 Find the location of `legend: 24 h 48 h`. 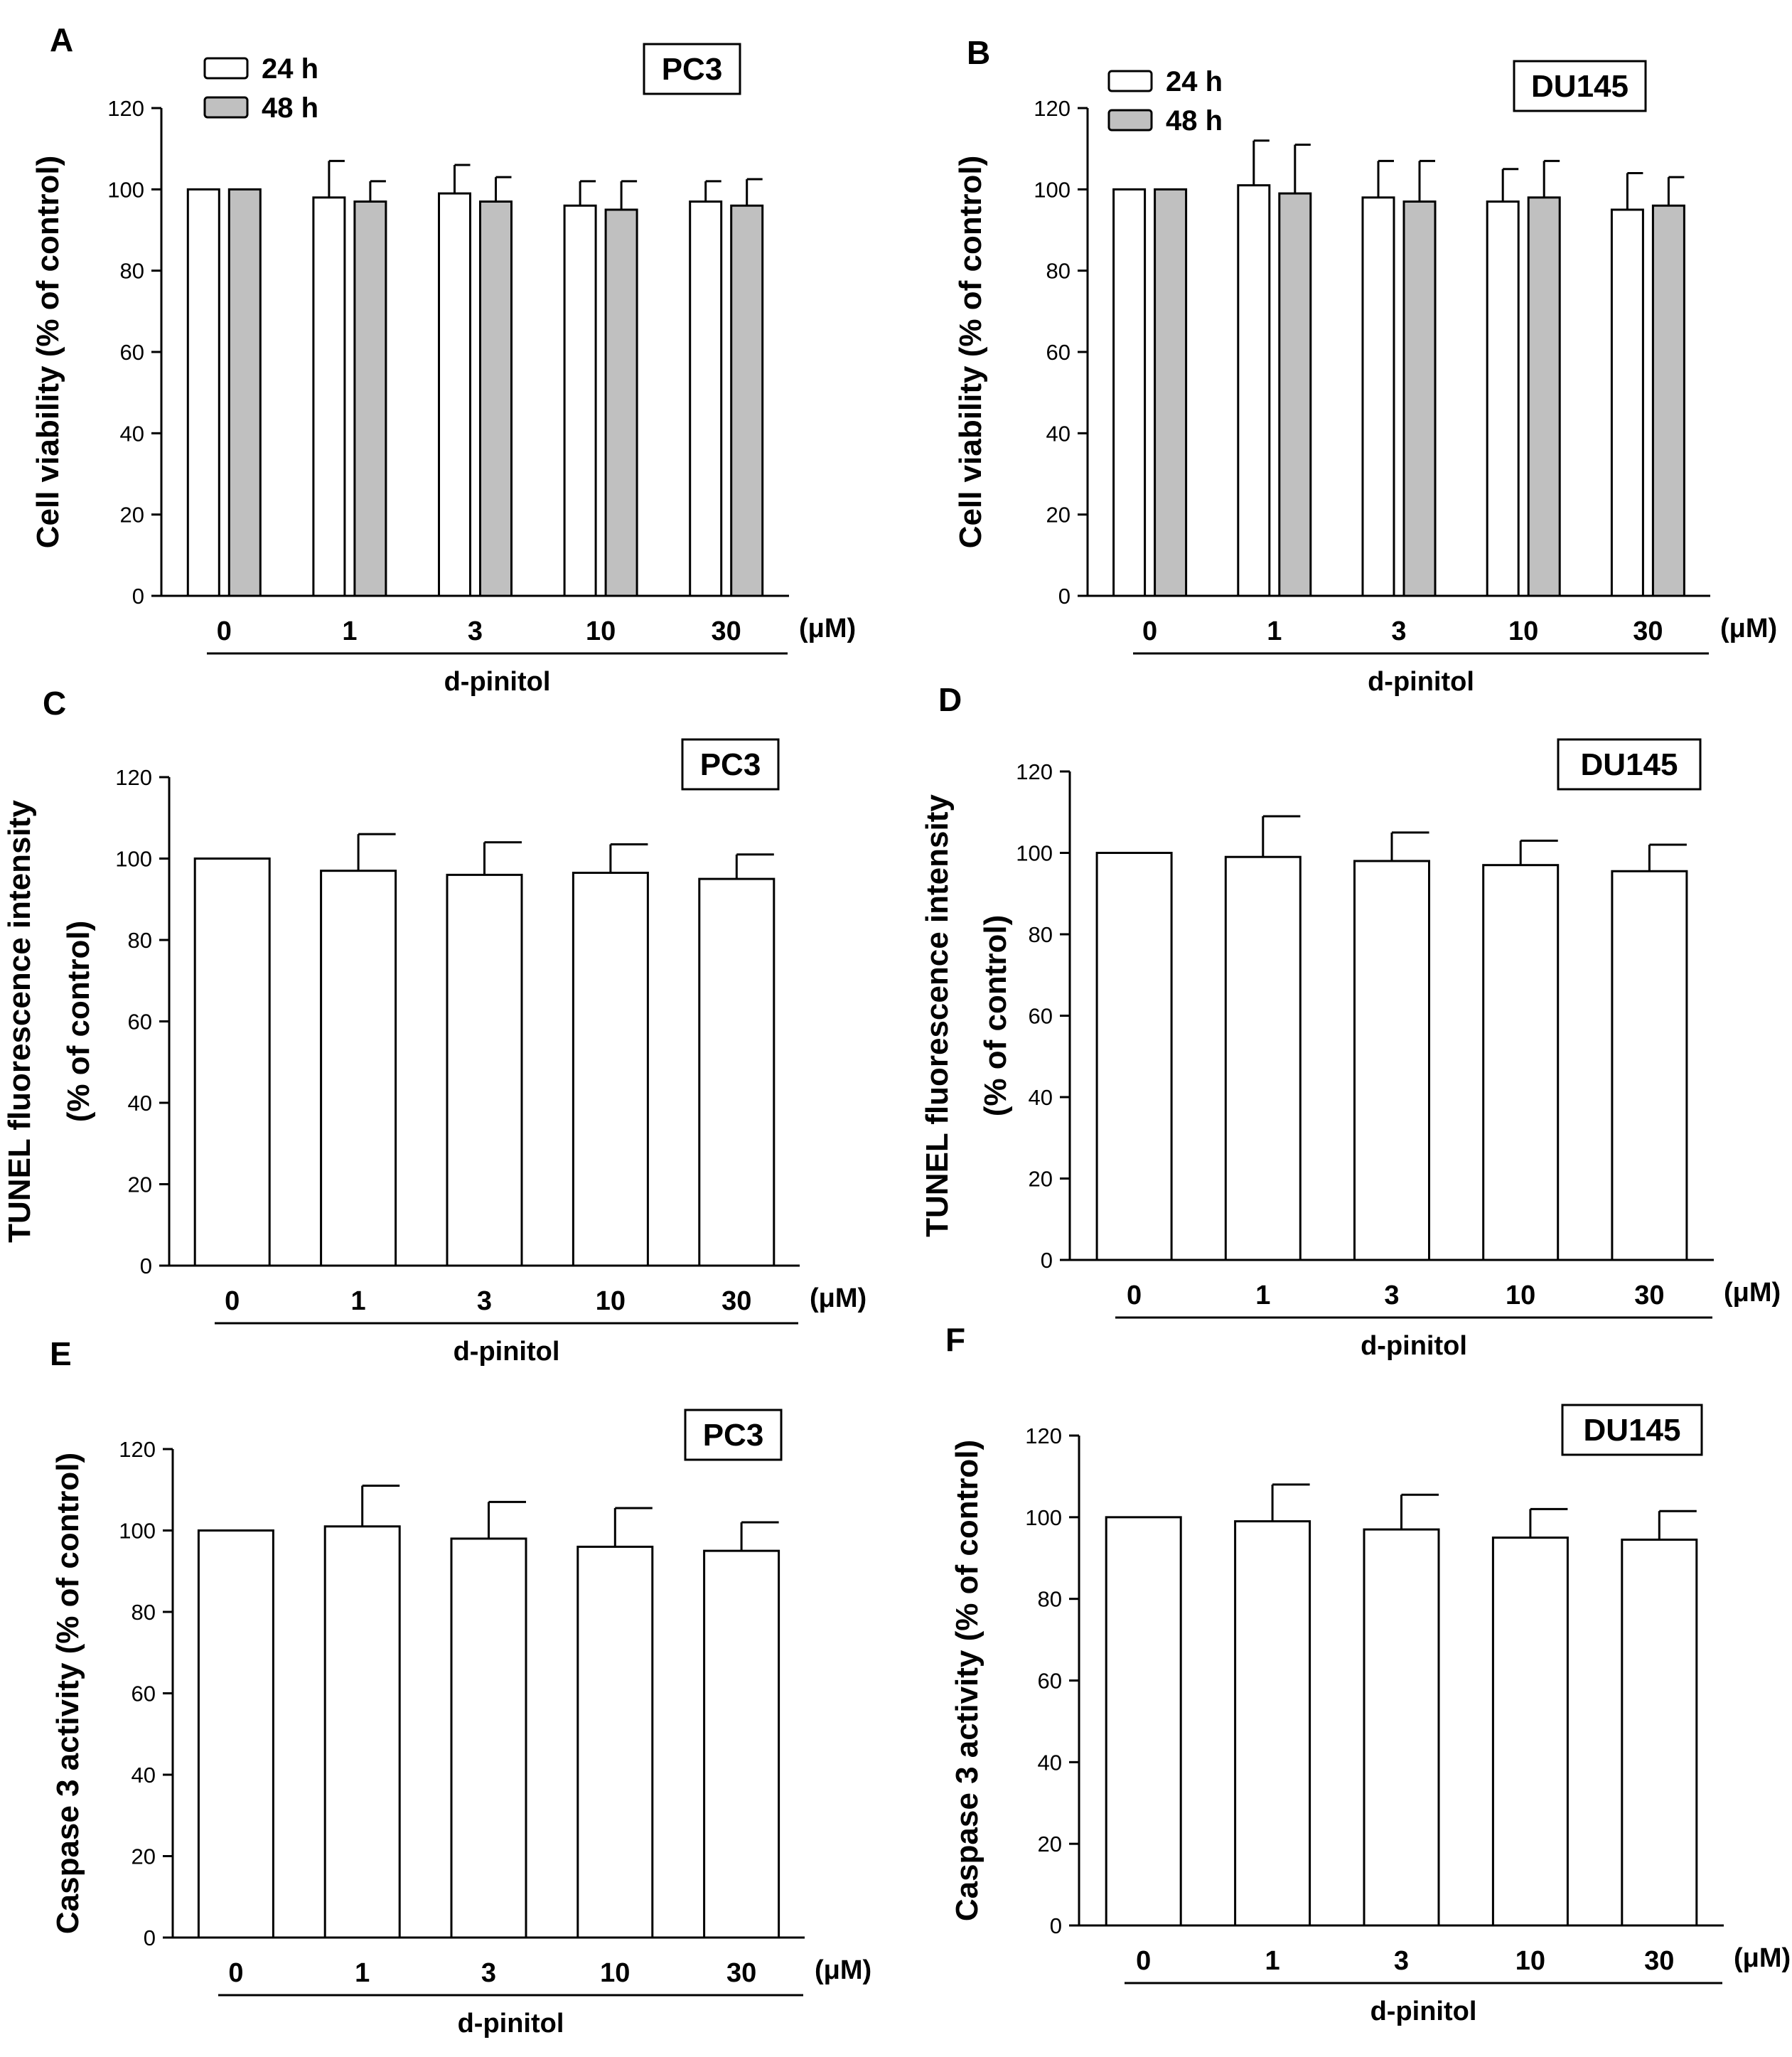

legend: 24 h 48 h is located at coordinates (1165, 101).